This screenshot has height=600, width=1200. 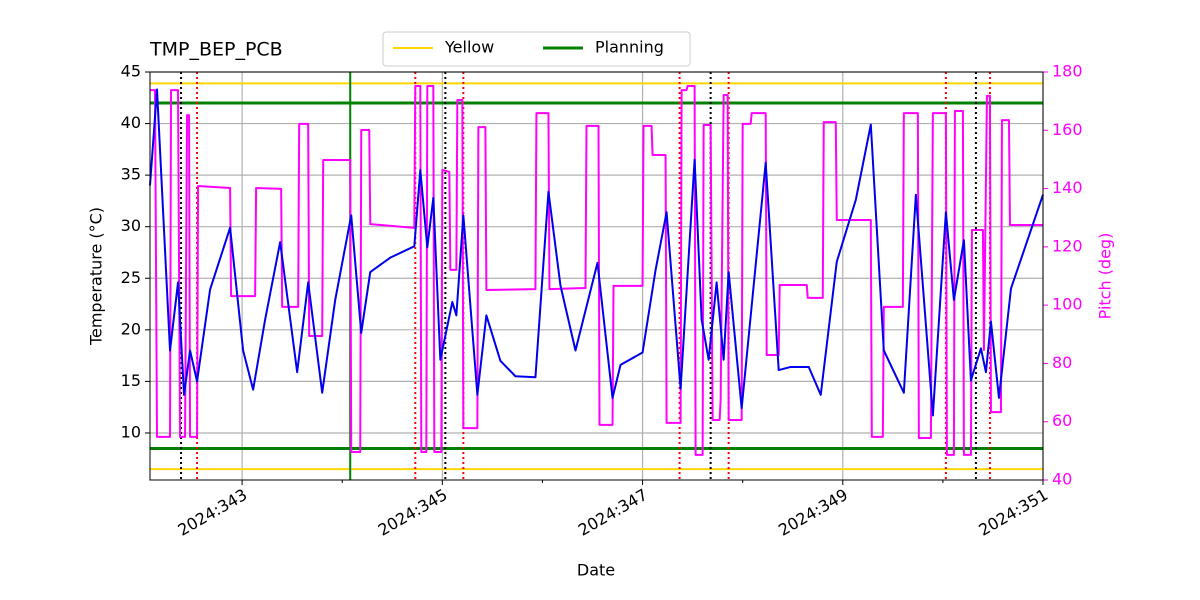 I want to click on x-axis-label: Date, so click(x=596, y=570).